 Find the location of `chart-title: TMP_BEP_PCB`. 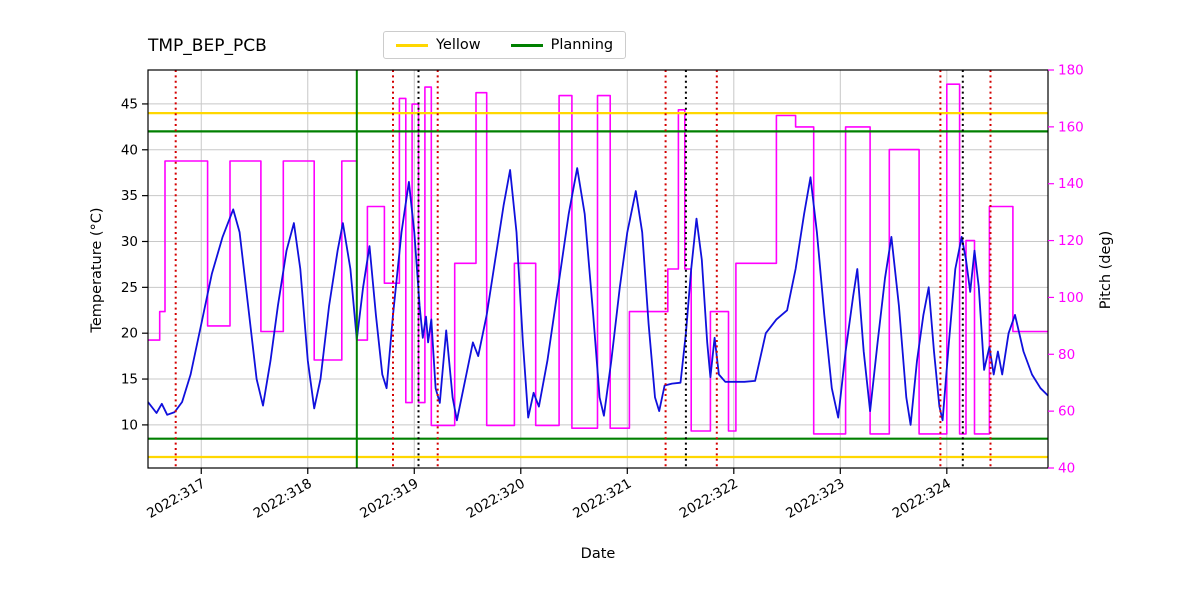

chart-title: TMP_BEP_PCB is located at coordinates (207, 46).